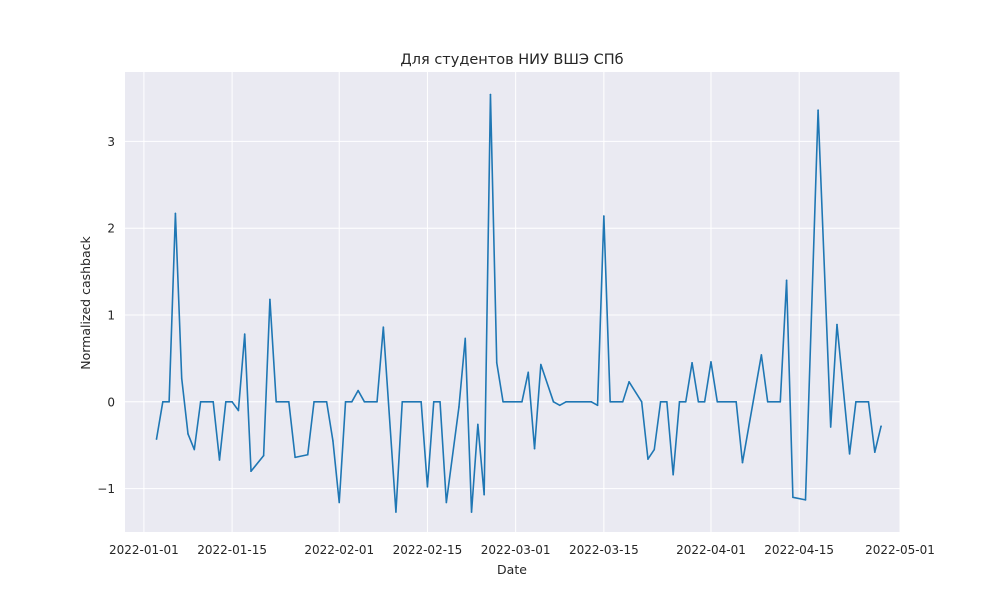 This screenshot has width=1000, height=600. I want to click on x-tick-label: 2022-01-01, so click(144, 550).